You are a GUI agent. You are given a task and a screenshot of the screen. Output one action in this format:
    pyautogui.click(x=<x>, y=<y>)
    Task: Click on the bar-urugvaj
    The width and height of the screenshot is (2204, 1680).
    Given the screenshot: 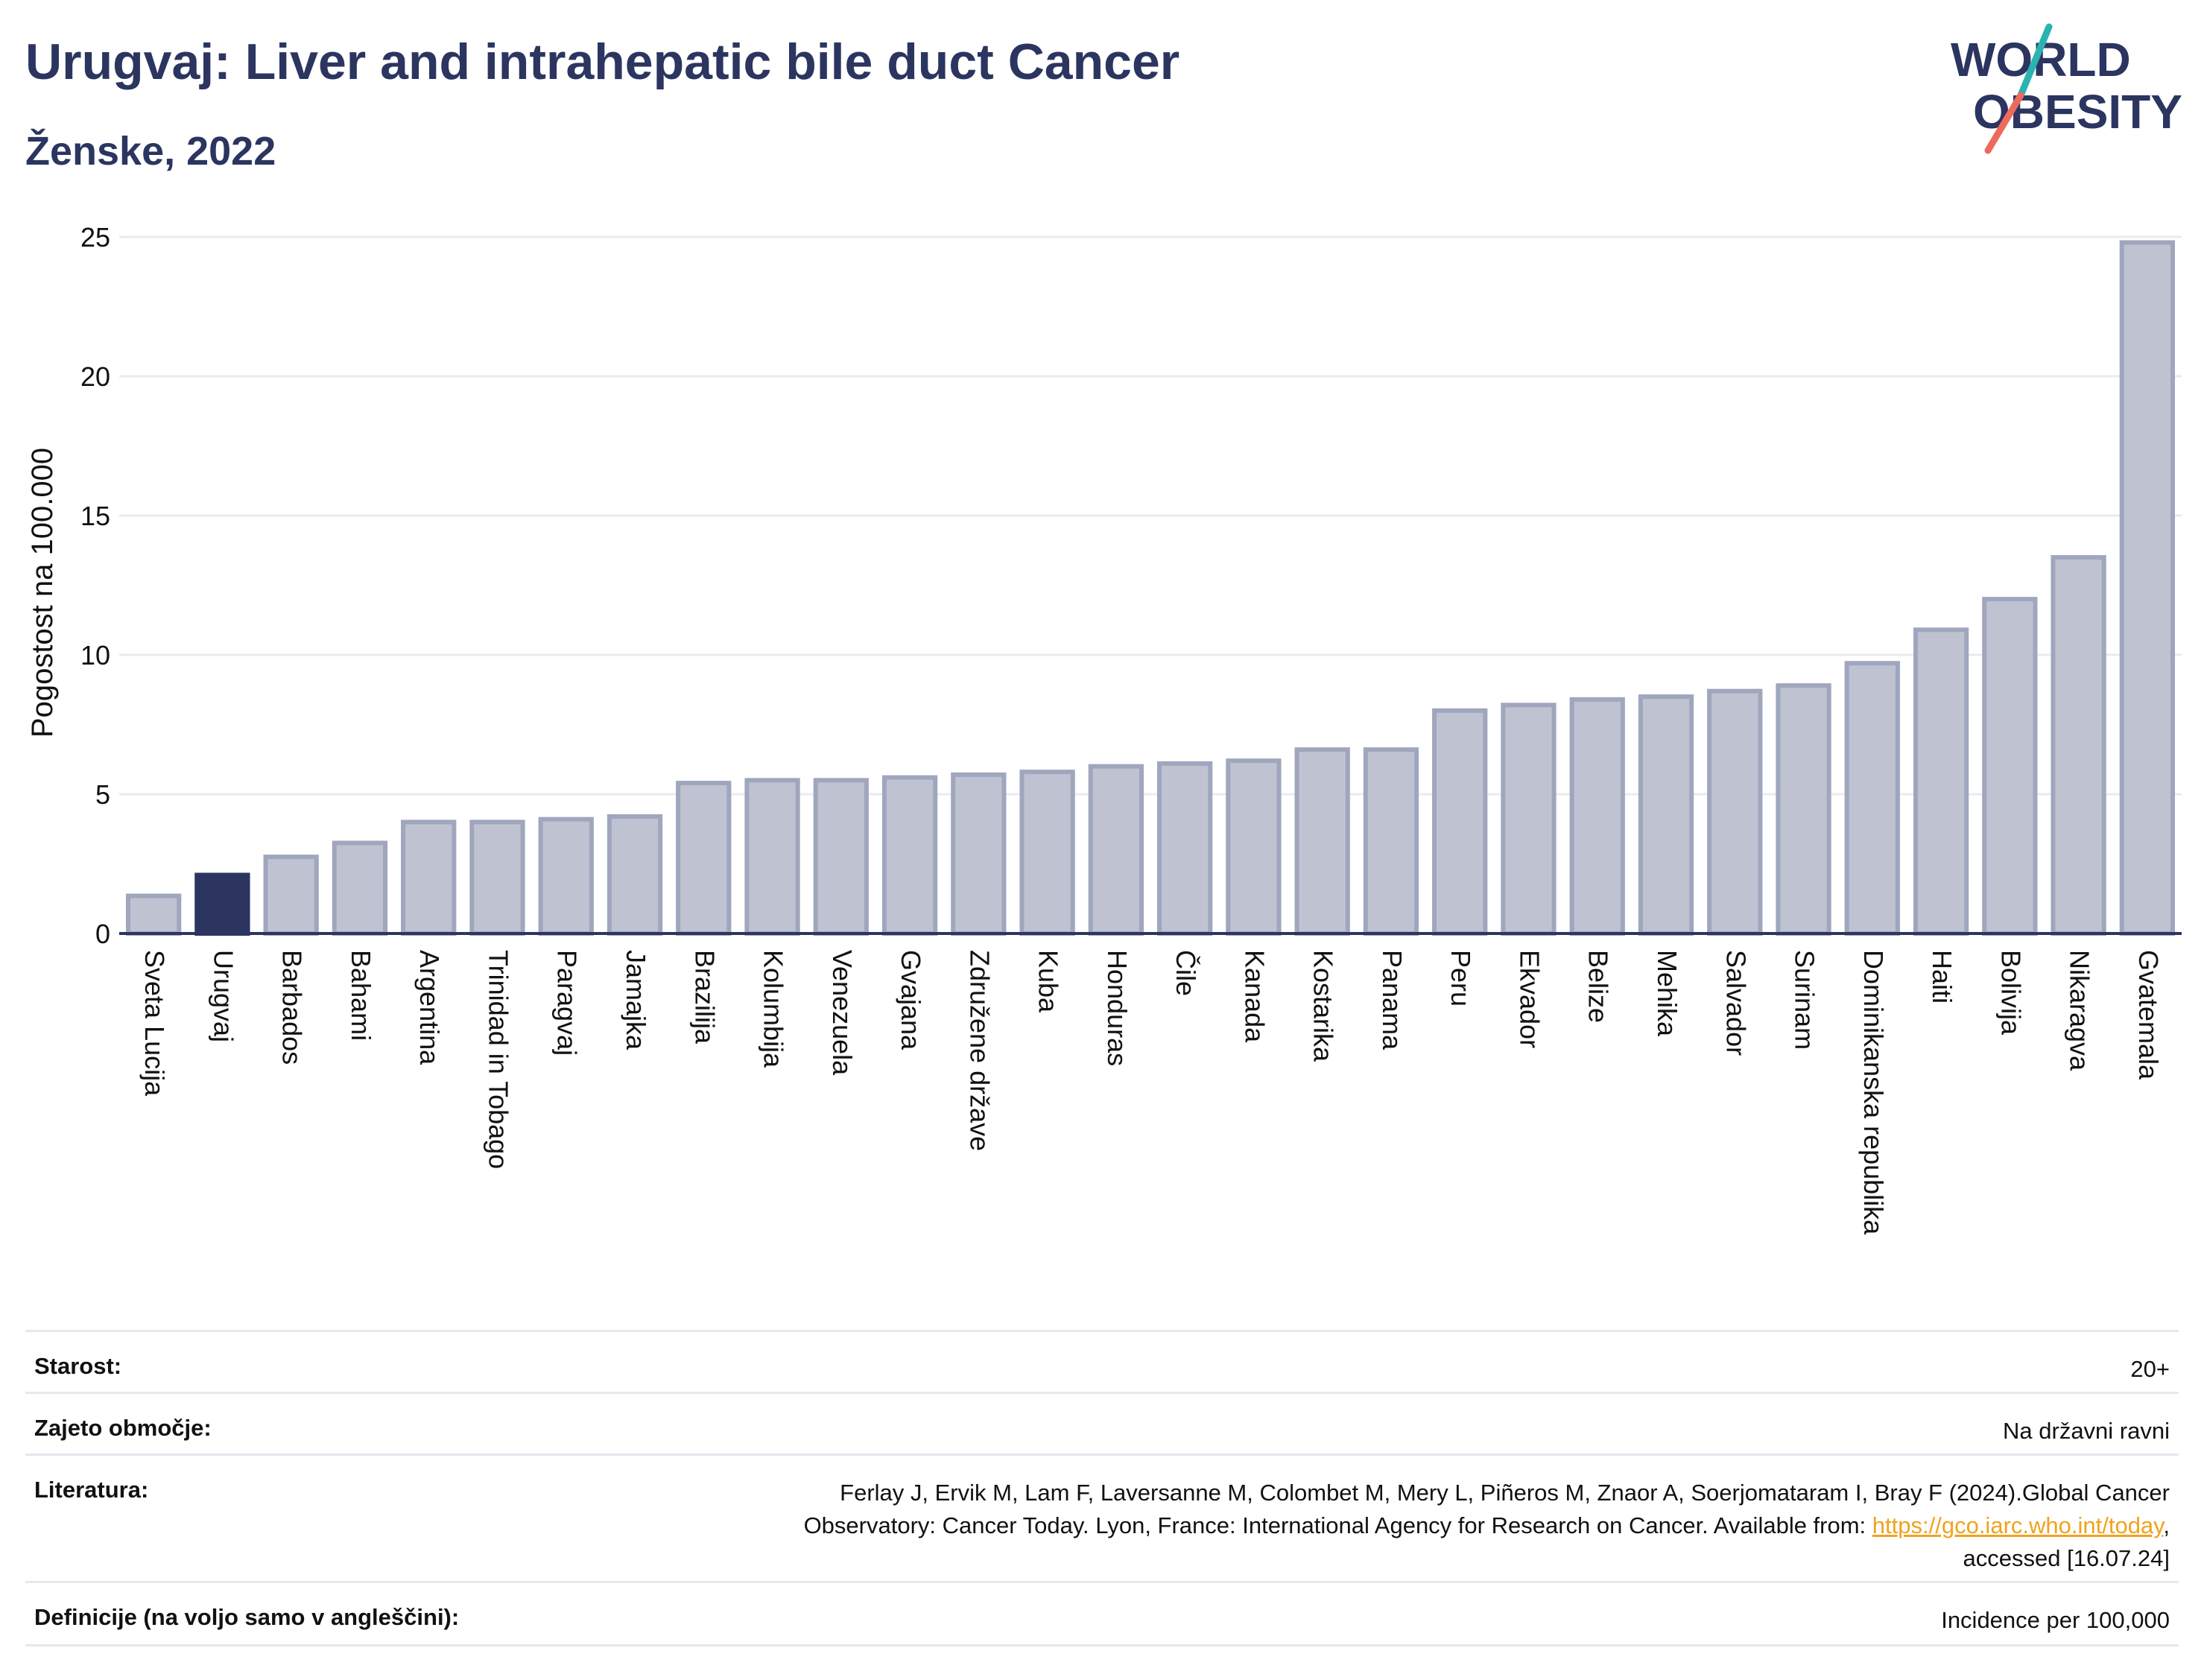 What is the action you would take?
    pyautogui.click(x=222, y=904)
    